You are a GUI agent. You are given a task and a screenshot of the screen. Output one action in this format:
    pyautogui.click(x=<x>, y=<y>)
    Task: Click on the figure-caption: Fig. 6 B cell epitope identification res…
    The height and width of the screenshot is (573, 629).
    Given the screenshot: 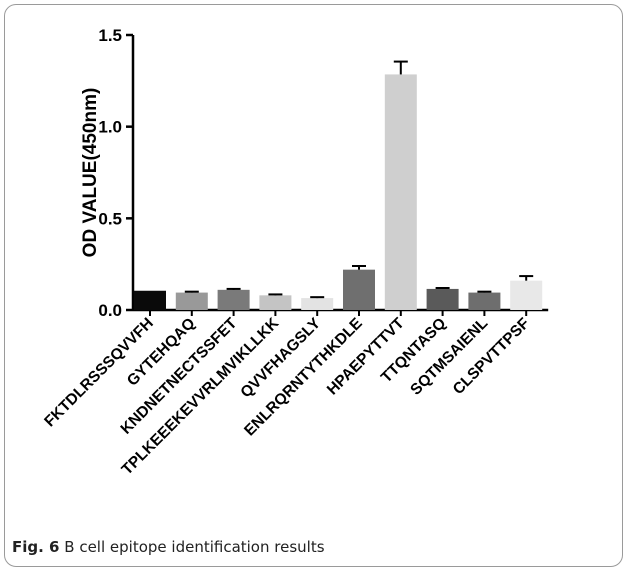 What is the action you would take?
    pyautogui.click(x=168, y=547)
    